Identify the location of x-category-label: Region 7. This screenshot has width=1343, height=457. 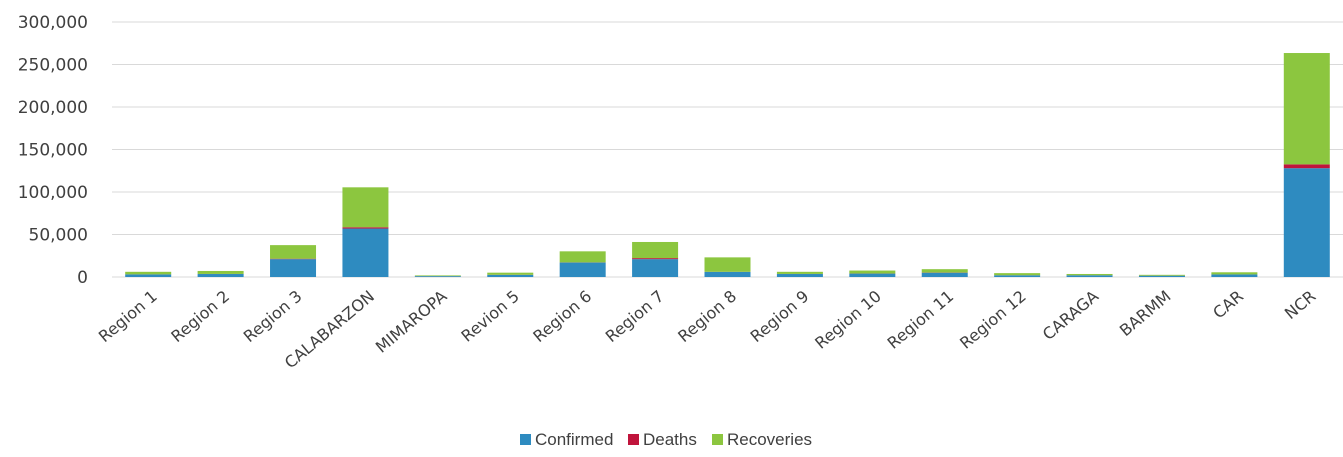
(635, 317).